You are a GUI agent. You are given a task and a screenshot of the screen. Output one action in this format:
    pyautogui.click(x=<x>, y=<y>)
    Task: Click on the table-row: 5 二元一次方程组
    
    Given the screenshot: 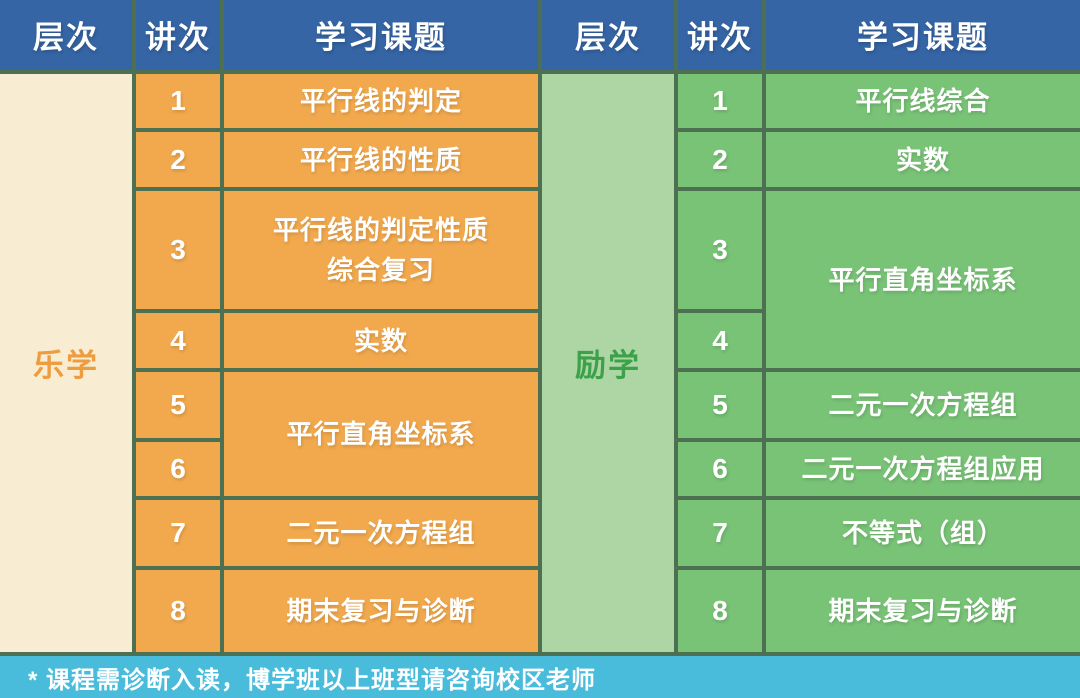 What is the action you would take?
    pyautogui.click(x=811, y=405)
    